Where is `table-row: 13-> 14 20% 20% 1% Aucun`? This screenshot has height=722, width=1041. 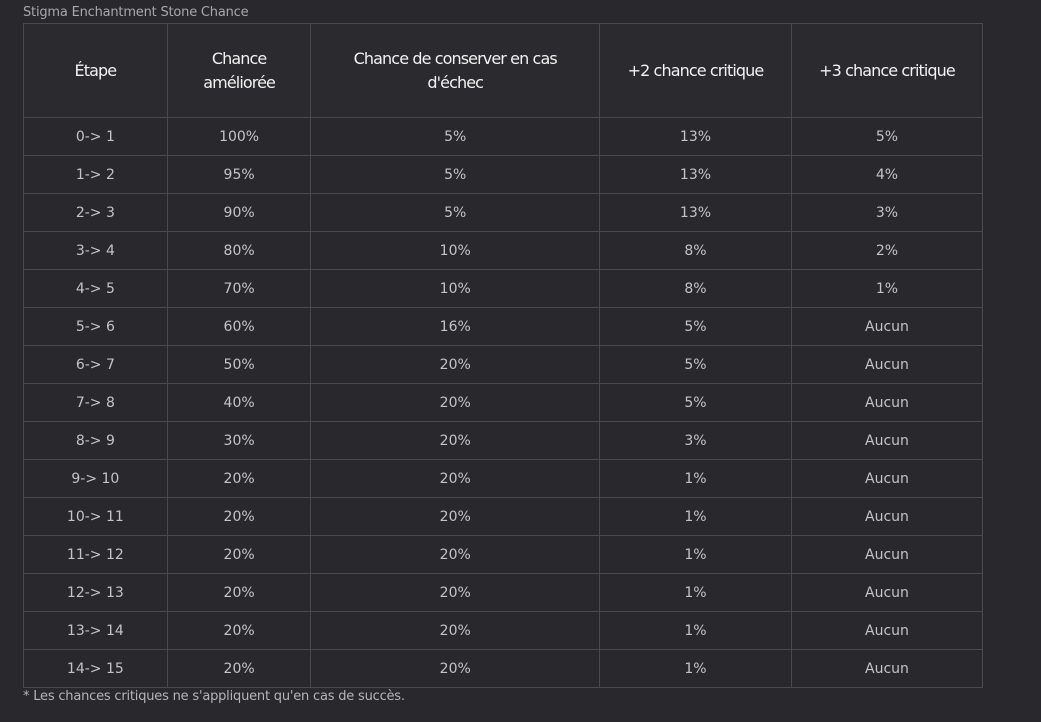 table-row: 13-> 14 20% 20% 1% Aucun is located at coordinates (503, 630).